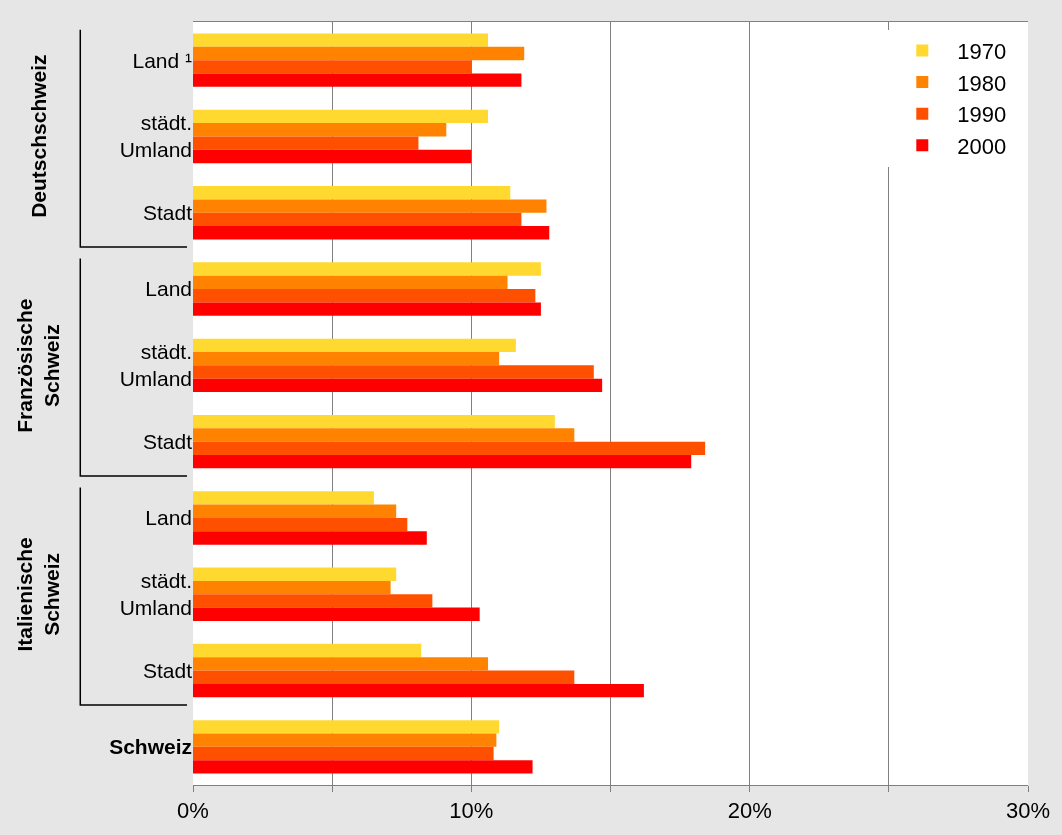 This screenshot has width=1062, height=835. I want to click on y-tick-label: Land ¹, so click(162, 60).